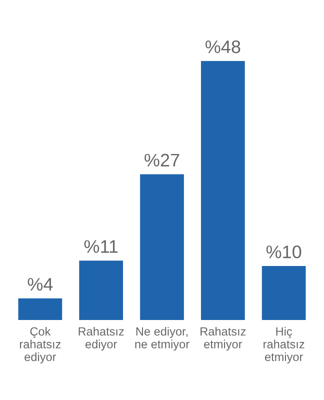 The width and height of the screenshot is (324, 400). I want to click on data-label: %27, so click(162, 160).